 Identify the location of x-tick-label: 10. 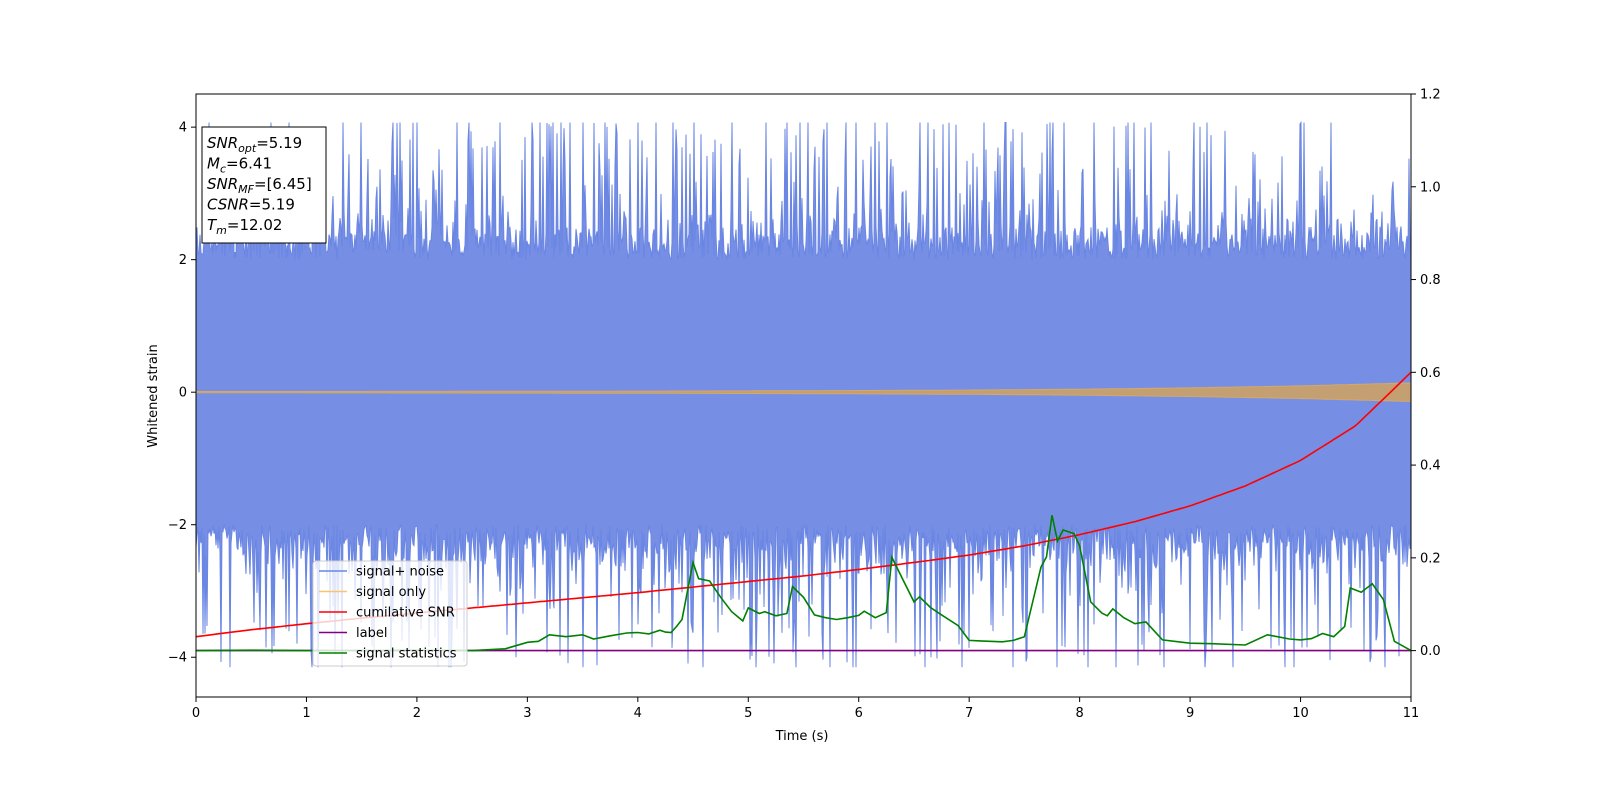
(1300, 713).